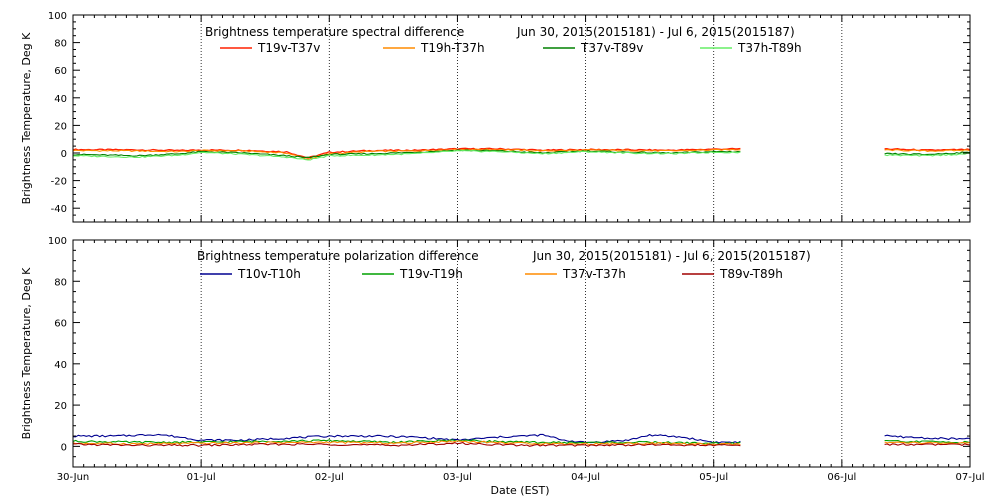  Describe the element at coordinates (713, 477) in the screenshot. I see `x-tick-label: 05-Jul` at that location.